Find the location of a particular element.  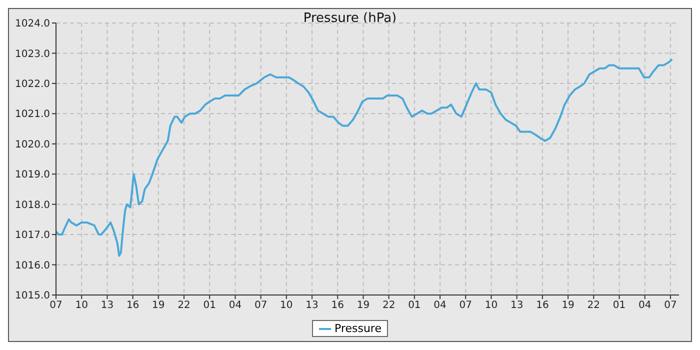

y-tick-label: 1024.0 is located at coordinates (32, 24).